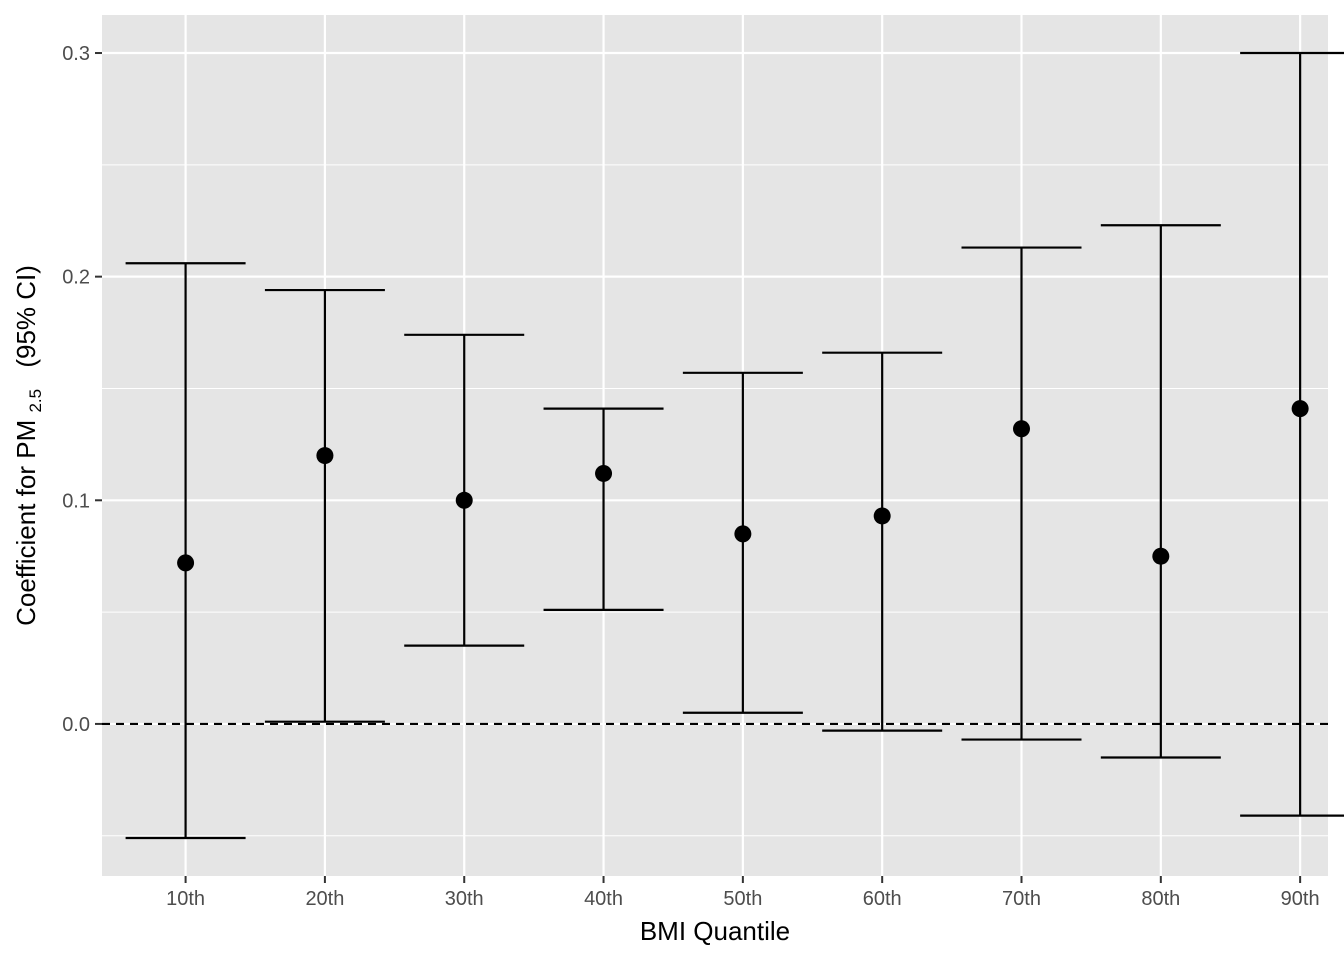 This screenshot has width=1344, height=960. What do you see at coordinates (325, 456) in the screenshot?
I see `point-estimate-20th` at bounding box center [325, 456].